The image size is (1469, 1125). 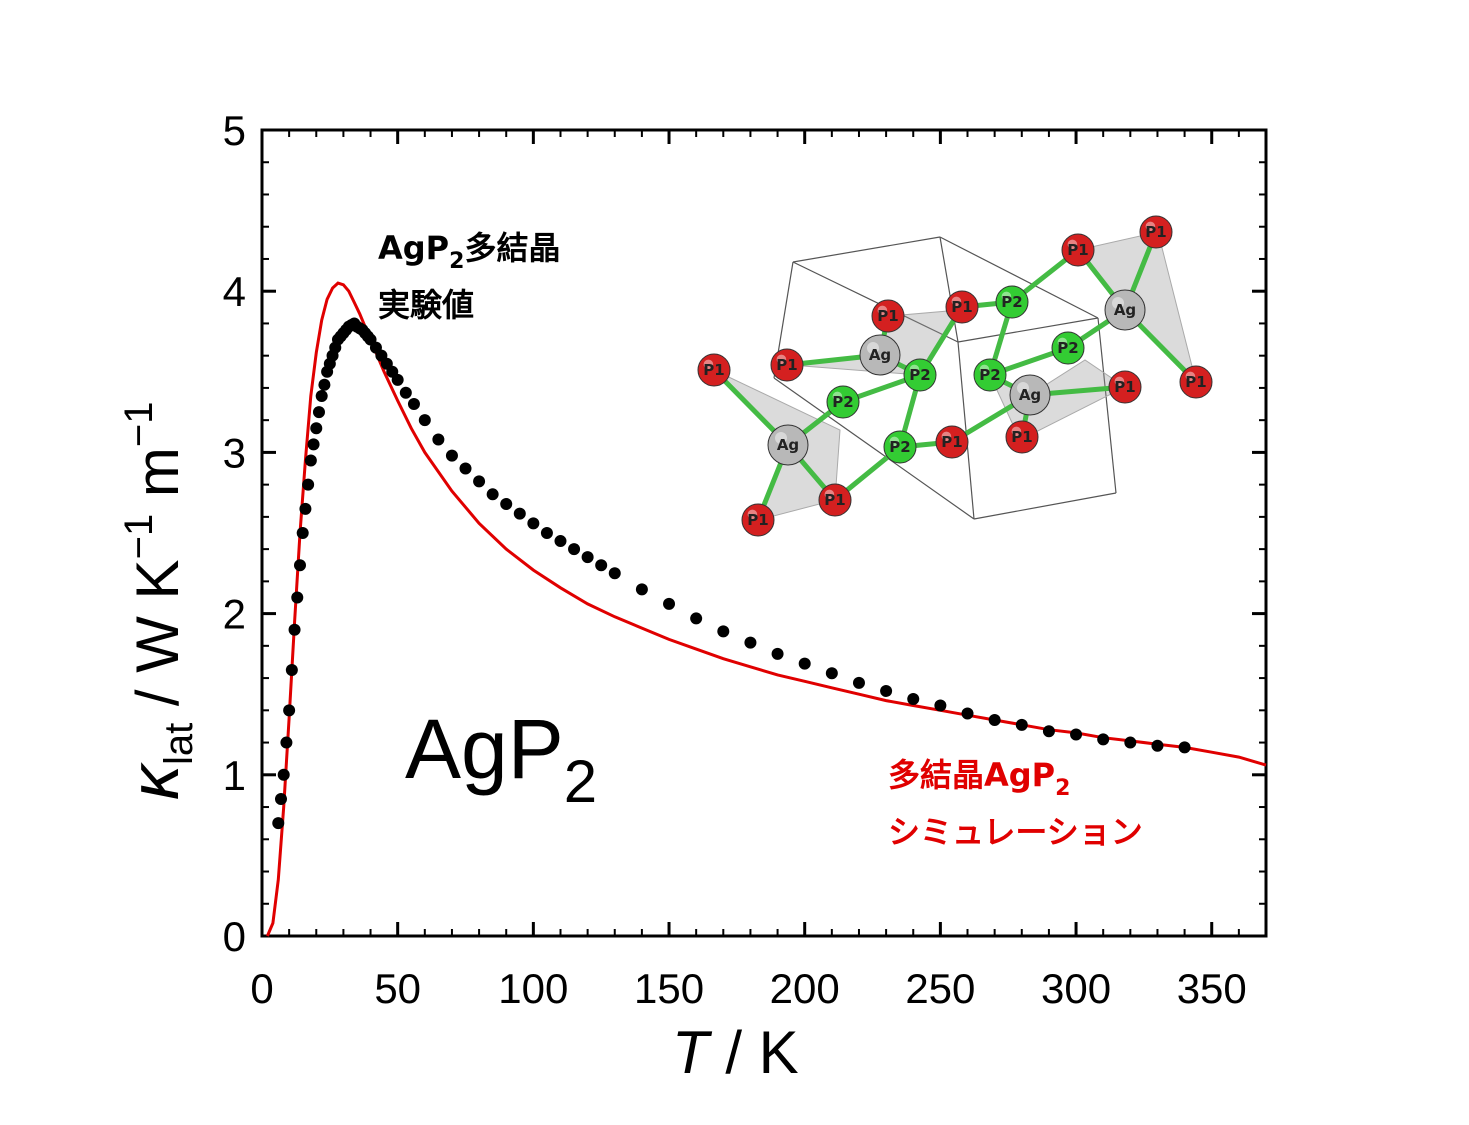 What do you see at coordinates (1212, 988) in the screenshot?
I see `x-tick-label: 350` at bounding box center [1212, 988].